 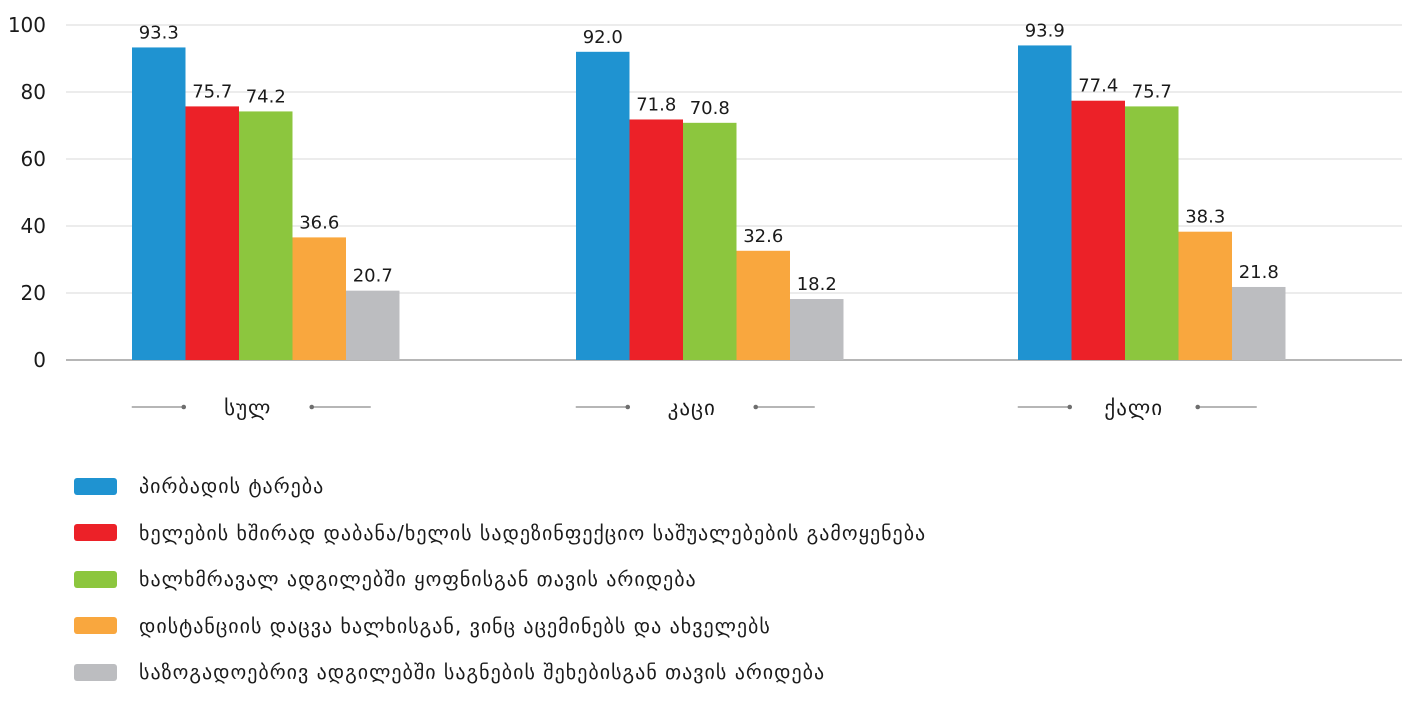 I want to click on data-label: 93.9, so click(x=1045, y=30).